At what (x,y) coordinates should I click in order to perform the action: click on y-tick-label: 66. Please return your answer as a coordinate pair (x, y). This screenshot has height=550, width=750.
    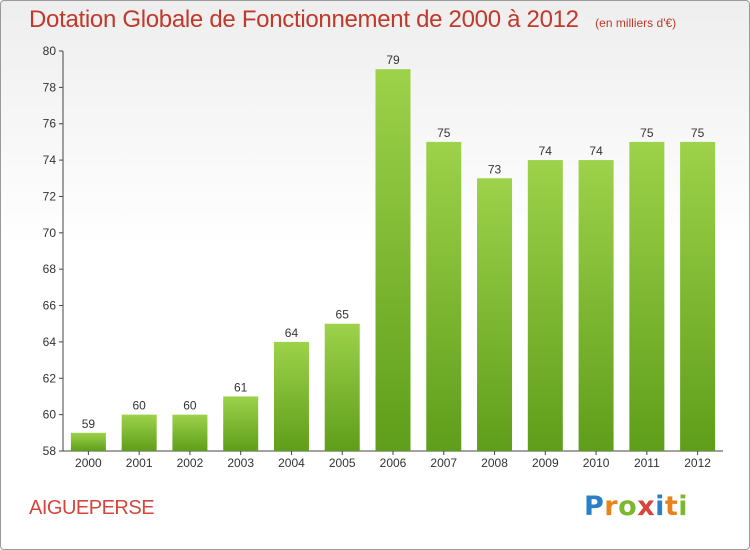
    Looking at the image, I should click on (50, 306).